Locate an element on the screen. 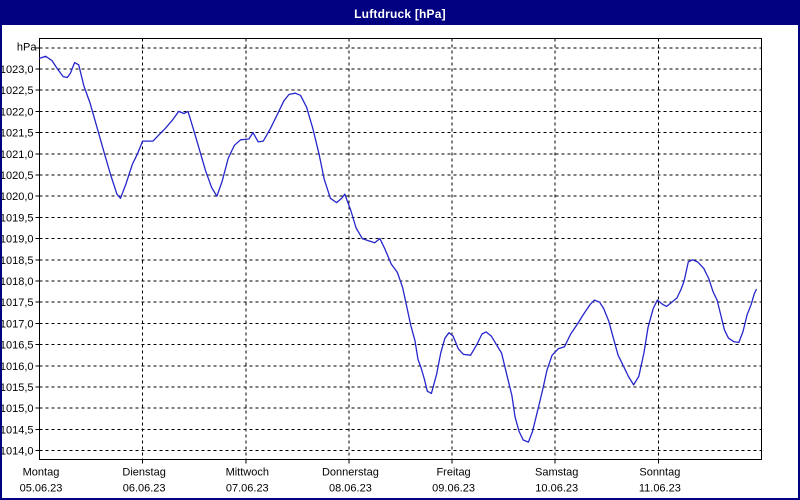 The height and width of the screenshot is (500, 800). y-tick-label: 1021,5 is located at coordinates (18, 134).